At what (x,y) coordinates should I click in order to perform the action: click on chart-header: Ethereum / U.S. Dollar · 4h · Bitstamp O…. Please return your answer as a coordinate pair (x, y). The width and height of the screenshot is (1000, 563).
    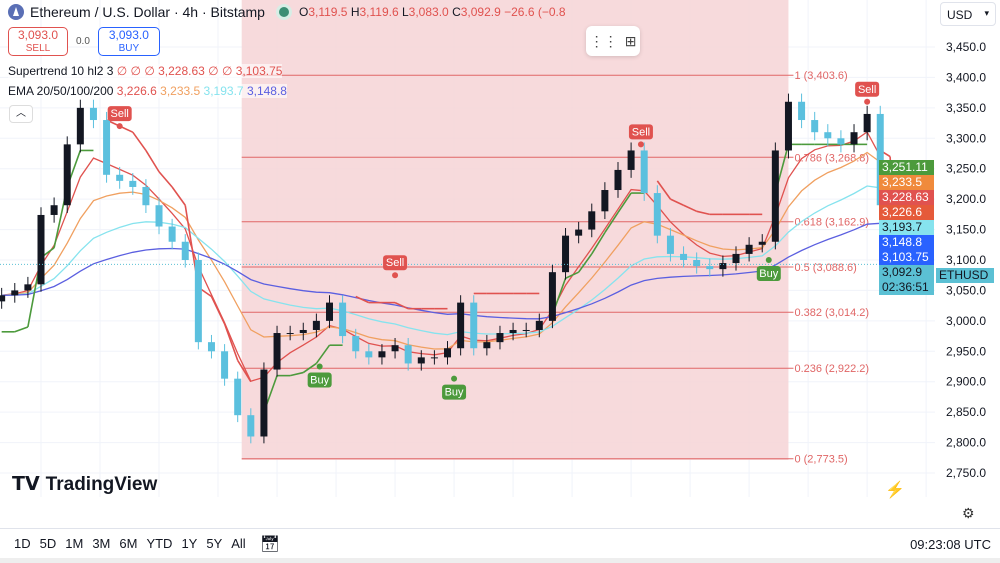
    Looking at the image, I should click on (287, 12).